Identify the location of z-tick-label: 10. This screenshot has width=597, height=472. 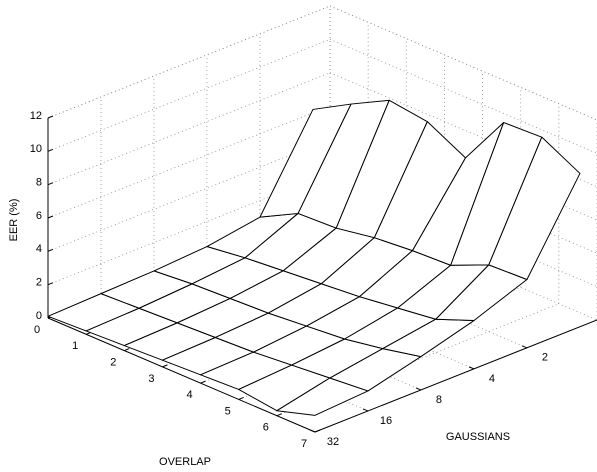
(36, 149).